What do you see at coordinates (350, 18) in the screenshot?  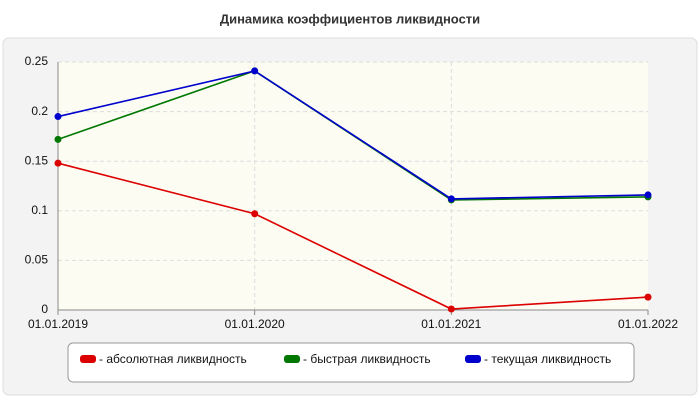 I see `chart-title: Динамика коэффициентов ликвидности` at bounding box center [350, 18].